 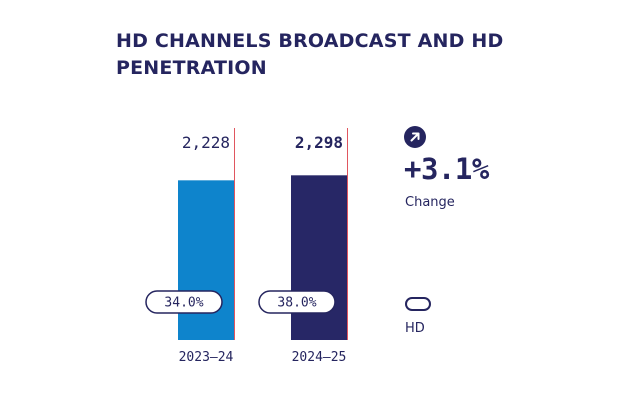 What do you see at coordinates (206, 142) in the screenshot?
I see `value-label-0: 2,228` at bounding box center [206, 142].